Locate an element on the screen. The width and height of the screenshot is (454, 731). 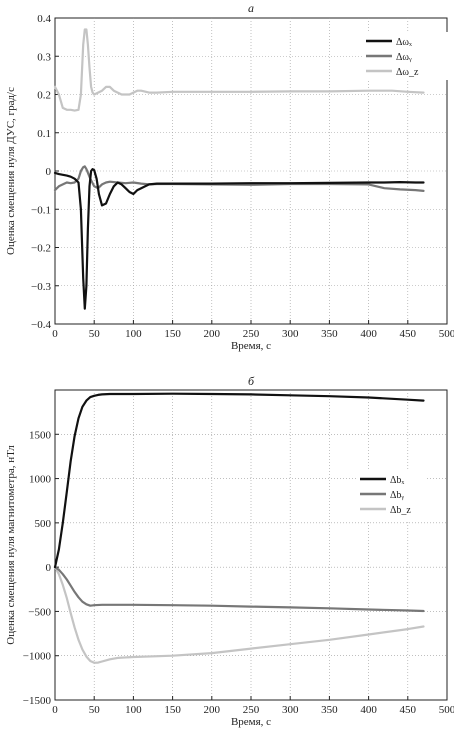
y-tick-label: −0.3 is located at coordinates (41, 287).